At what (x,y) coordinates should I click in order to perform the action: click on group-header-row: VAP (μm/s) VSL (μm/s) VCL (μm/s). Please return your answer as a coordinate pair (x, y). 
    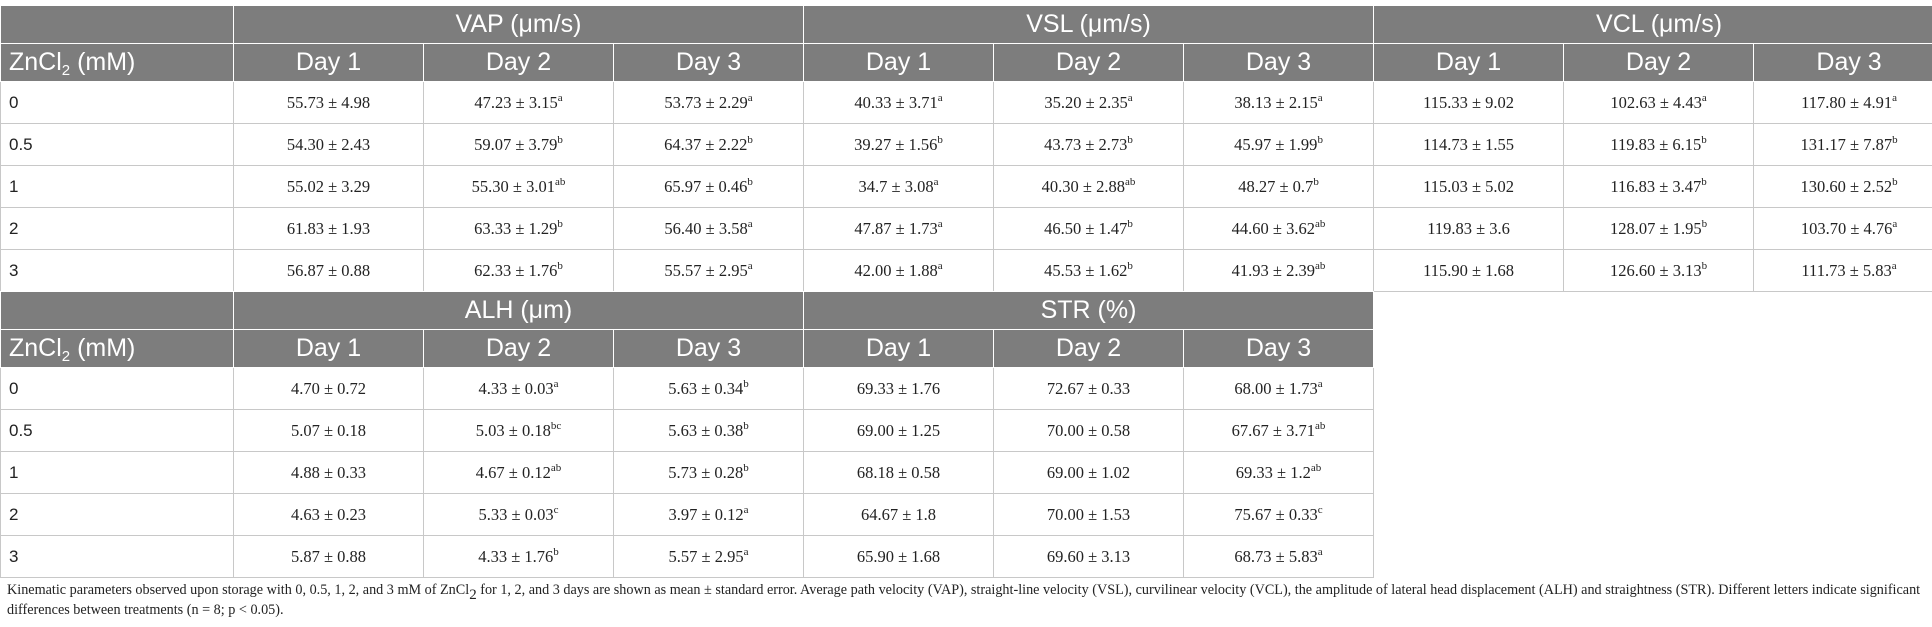
    Looking at the image, I should click on (966, 24).